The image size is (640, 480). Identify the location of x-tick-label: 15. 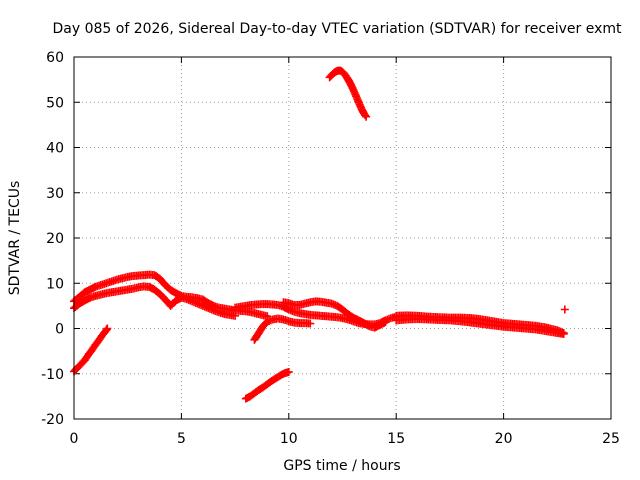
(396, 439).